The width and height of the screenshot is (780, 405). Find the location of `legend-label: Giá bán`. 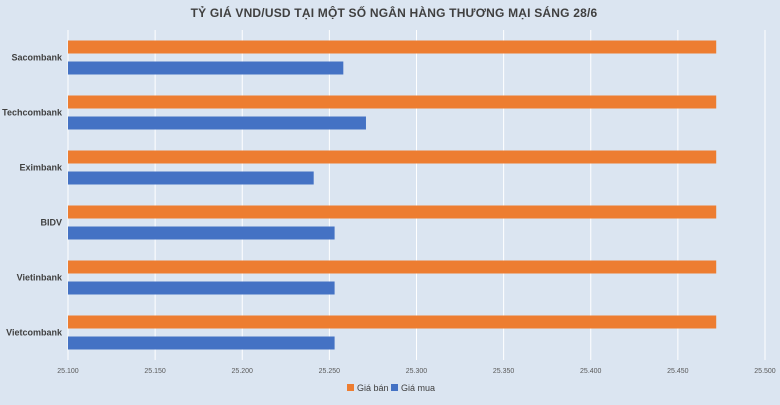

legend-label: Giá bán is located at coordinates (373, 388).